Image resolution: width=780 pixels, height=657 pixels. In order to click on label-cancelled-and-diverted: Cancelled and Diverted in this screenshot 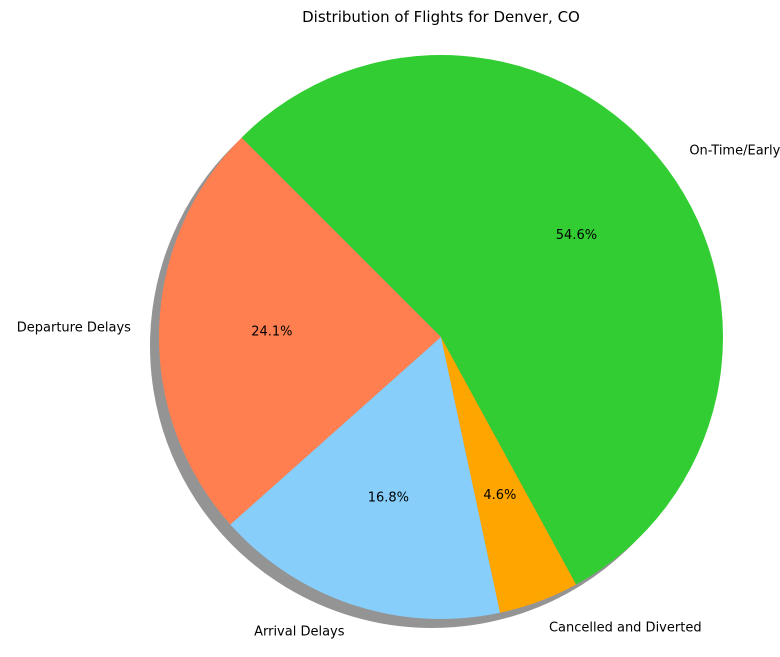, I will do `click(625, 627)`.